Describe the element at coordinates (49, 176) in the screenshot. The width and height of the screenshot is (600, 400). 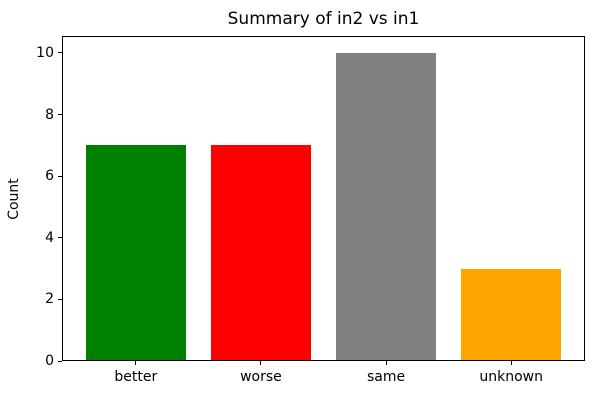
I see `y-tick-label: 6` at that location.